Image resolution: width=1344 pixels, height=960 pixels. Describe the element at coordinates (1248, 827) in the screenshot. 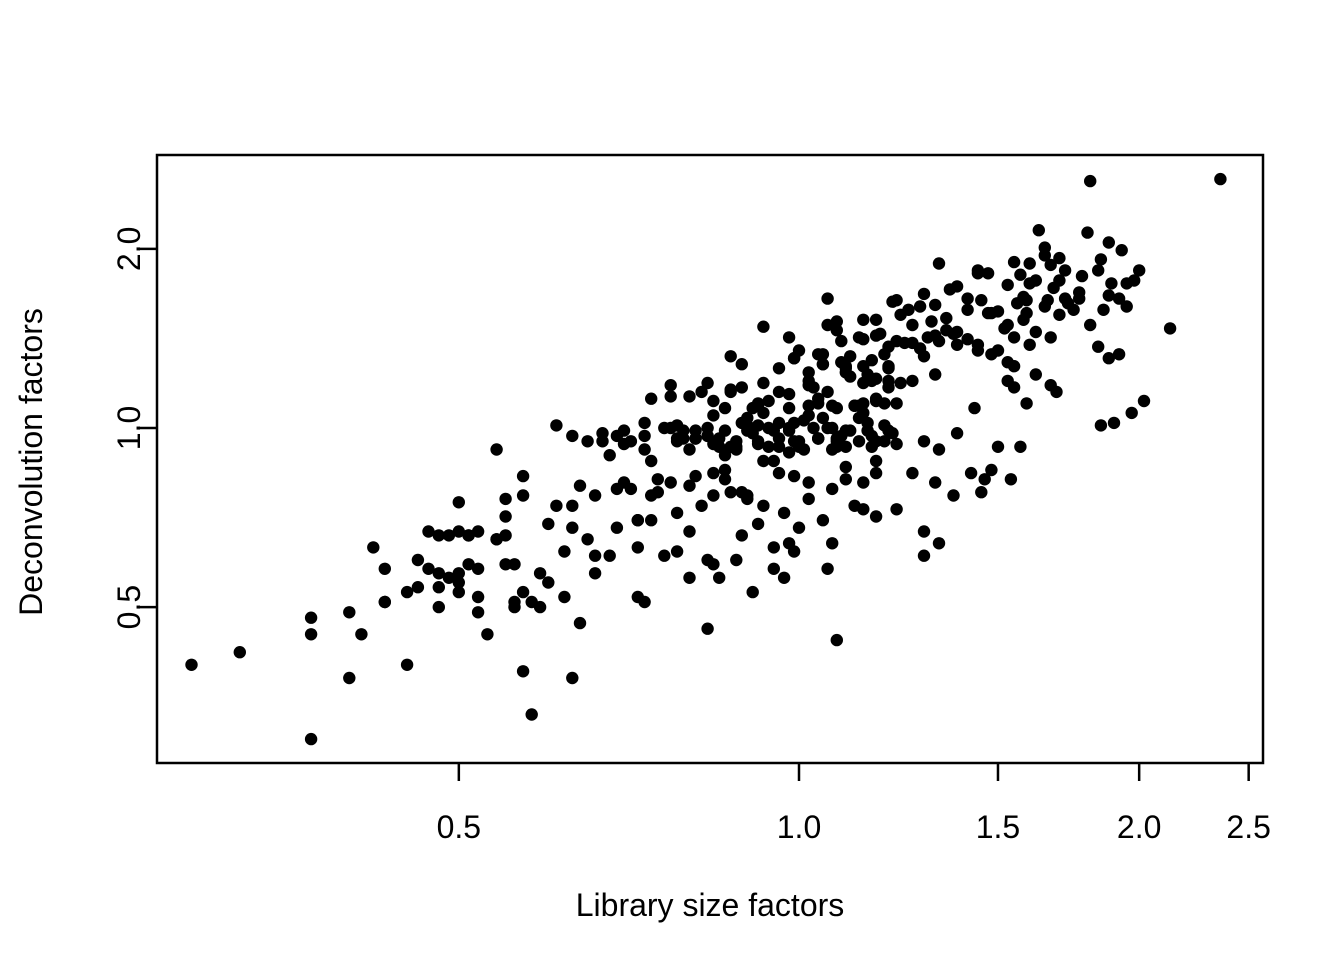

I see `x-tick-label: 2.5` at that location.